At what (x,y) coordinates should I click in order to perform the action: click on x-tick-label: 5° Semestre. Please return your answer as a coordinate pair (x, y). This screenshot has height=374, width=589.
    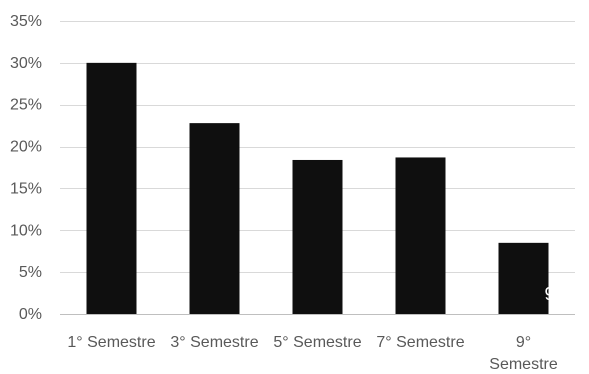
    Looking at the image, I should click on (317, 342).